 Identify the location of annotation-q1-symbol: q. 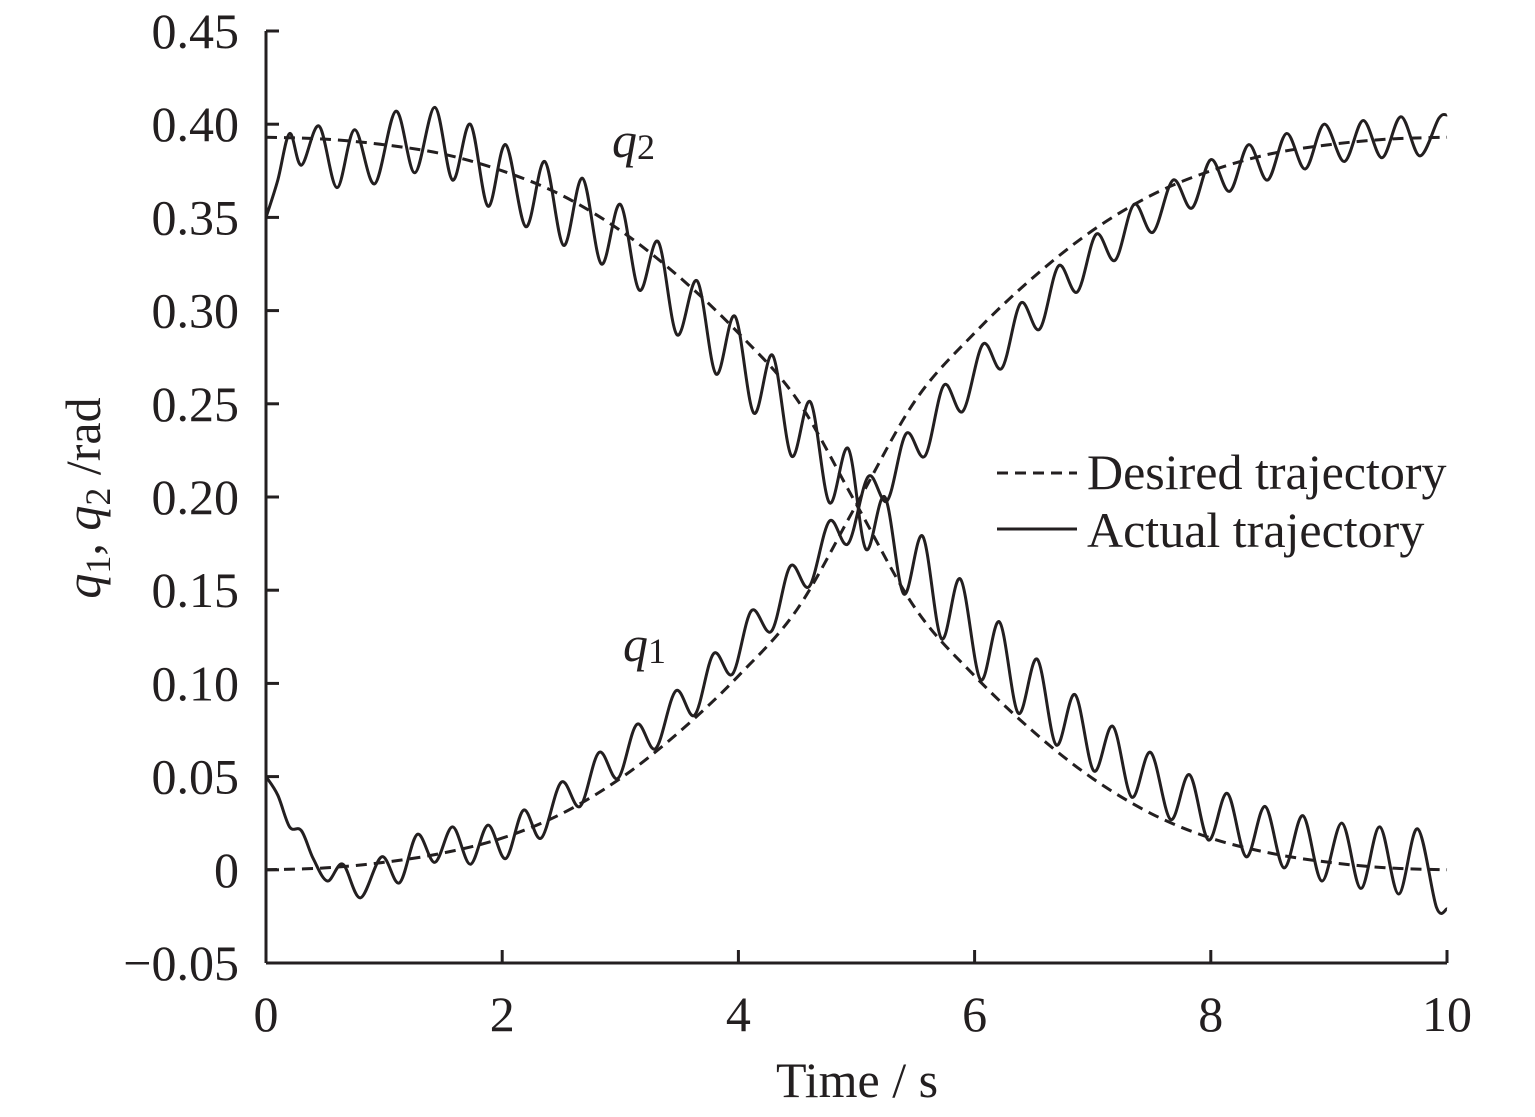
(635, 644).